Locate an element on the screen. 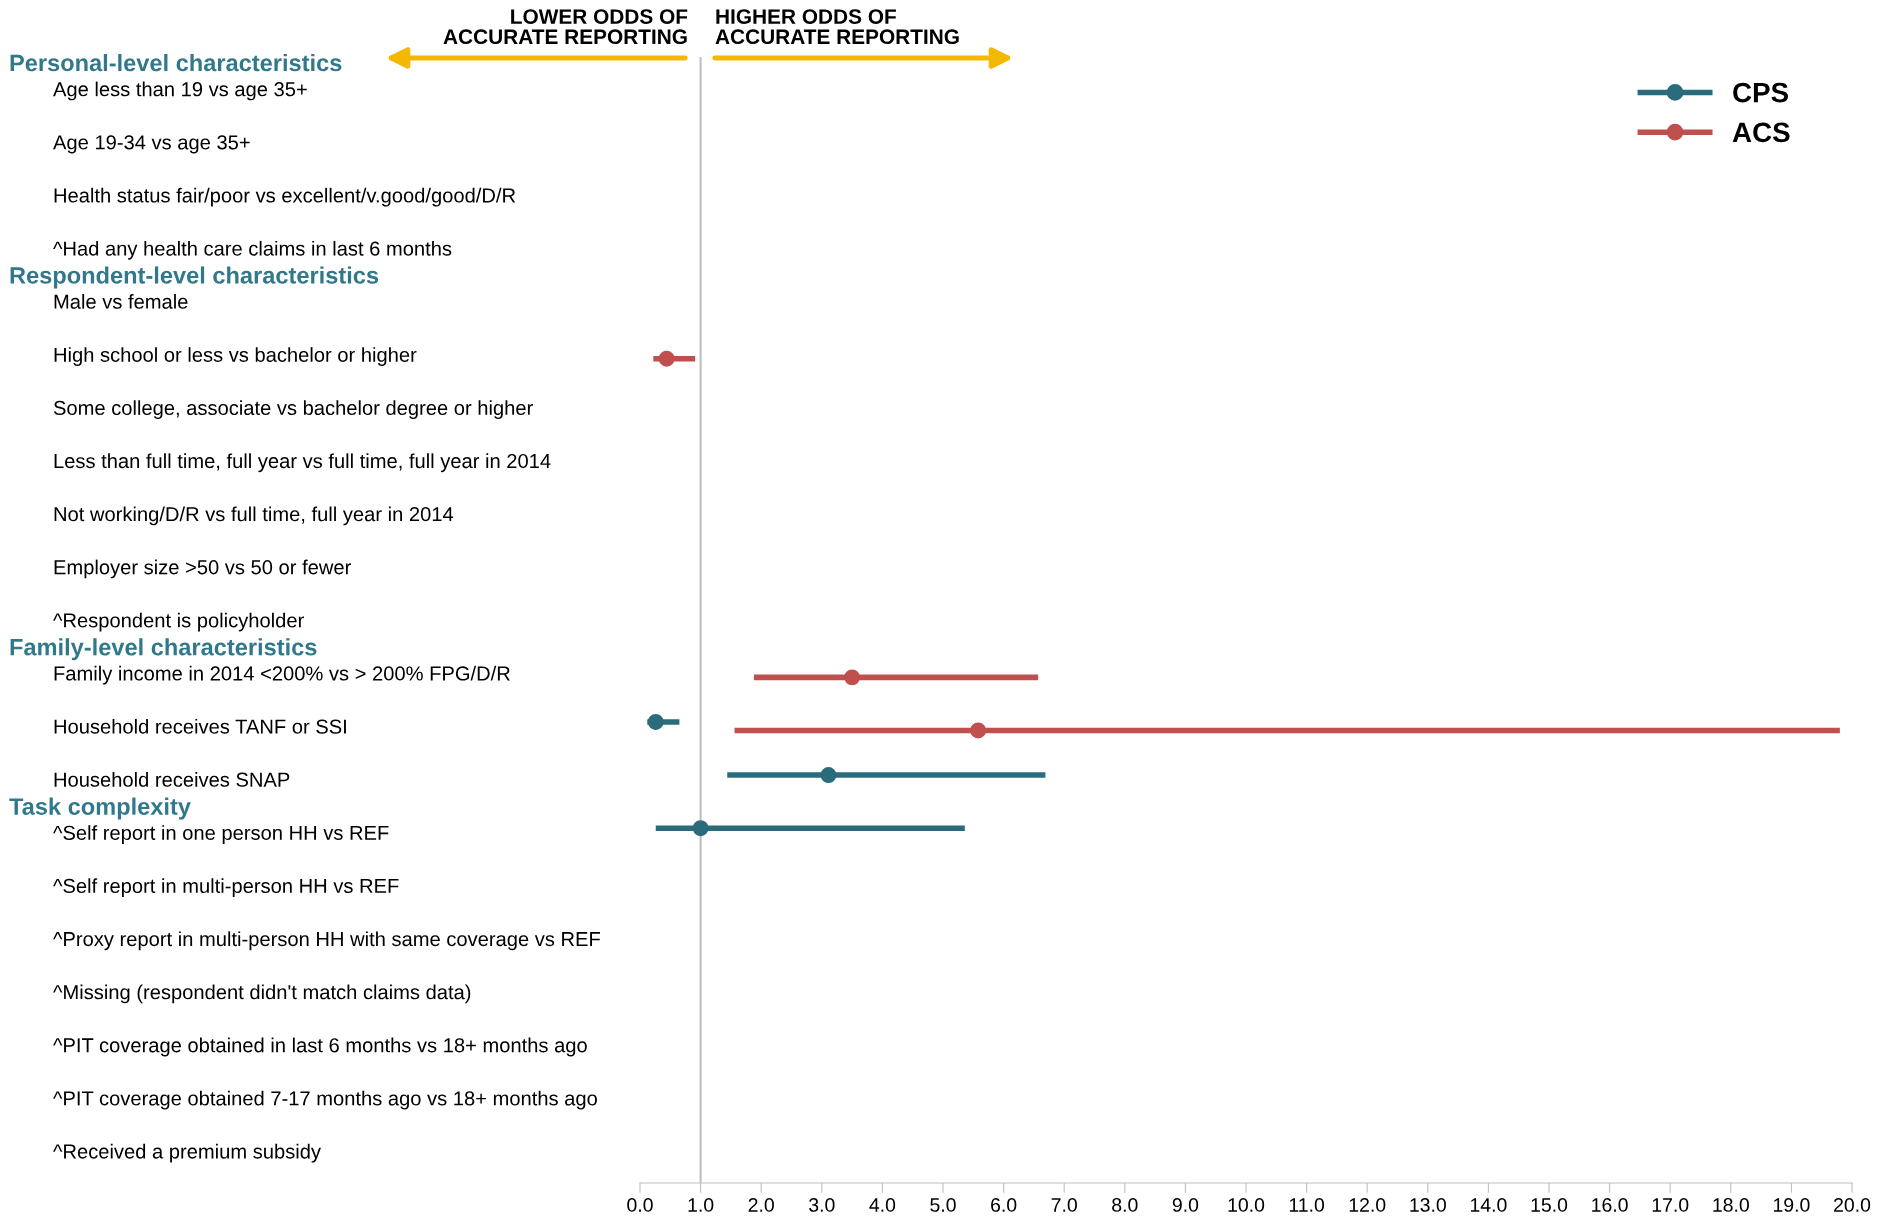  y-tick-label: Household receives TANF or SSI is located at coordinates (200, 726).